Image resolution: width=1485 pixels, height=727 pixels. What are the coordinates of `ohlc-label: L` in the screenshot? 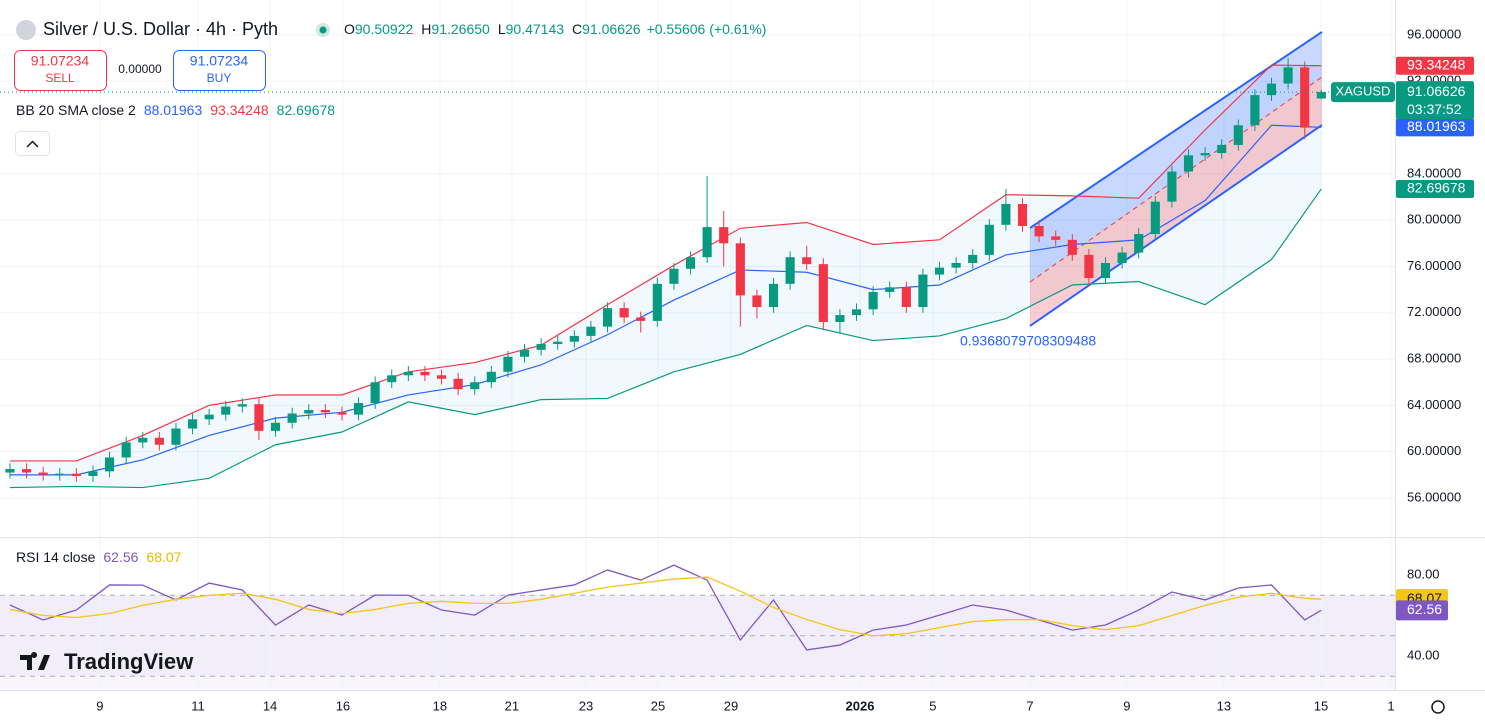 It's located at (502, 29).